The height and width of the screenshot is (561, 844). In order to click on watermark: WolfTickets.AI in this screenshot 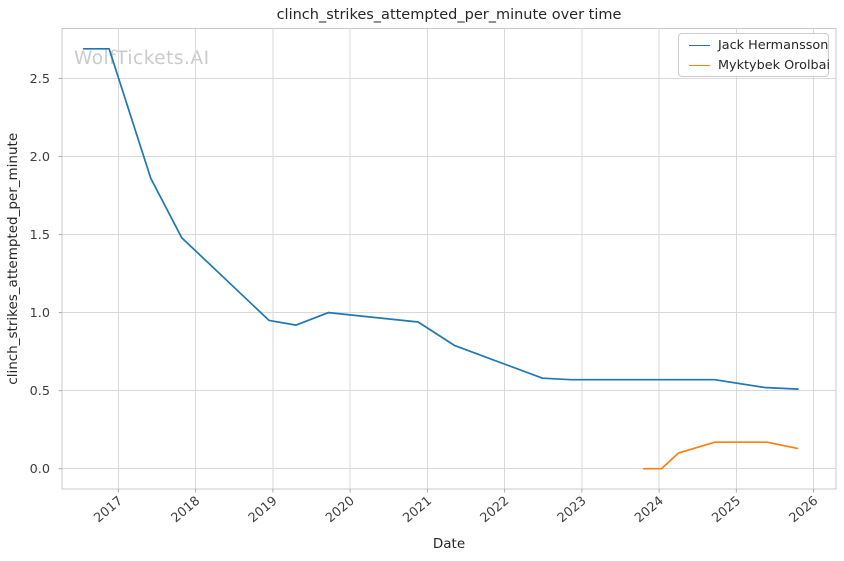, I will do `click(142, 58)`.